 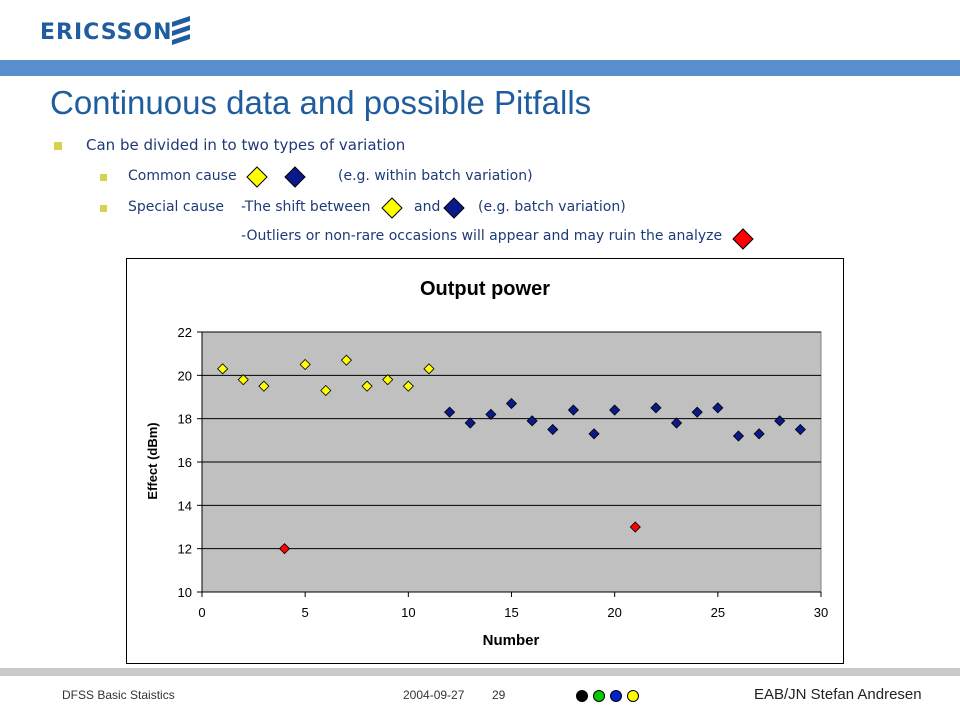 What do you see at coordinates (511, 640) in the screenshot?
I see `x-axis-label: Number` at bounding box center [511, 640].